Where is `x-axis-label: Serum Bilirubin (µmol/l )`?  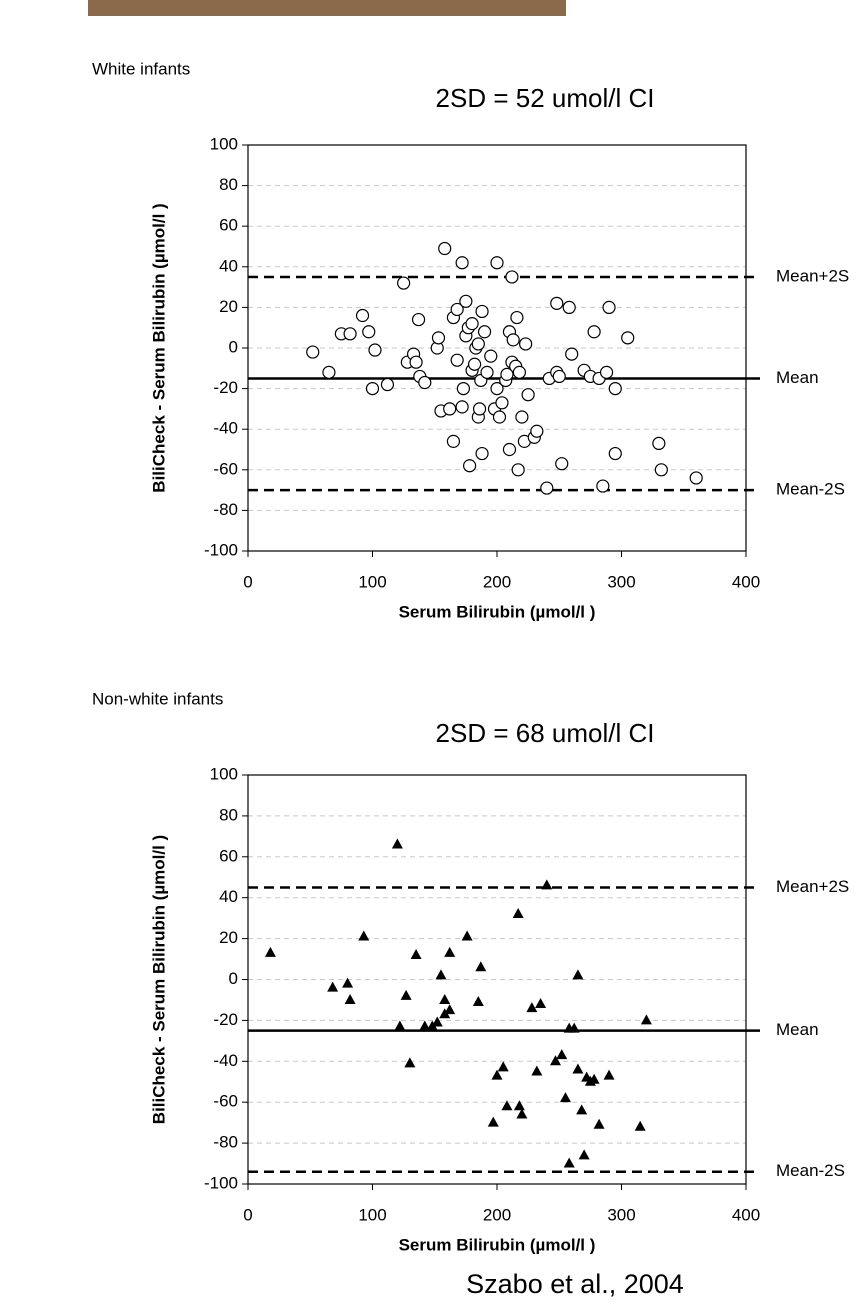
x-axis-label: Serum Bilirubin (µmol/l ) is located at coordinates (497, 611).